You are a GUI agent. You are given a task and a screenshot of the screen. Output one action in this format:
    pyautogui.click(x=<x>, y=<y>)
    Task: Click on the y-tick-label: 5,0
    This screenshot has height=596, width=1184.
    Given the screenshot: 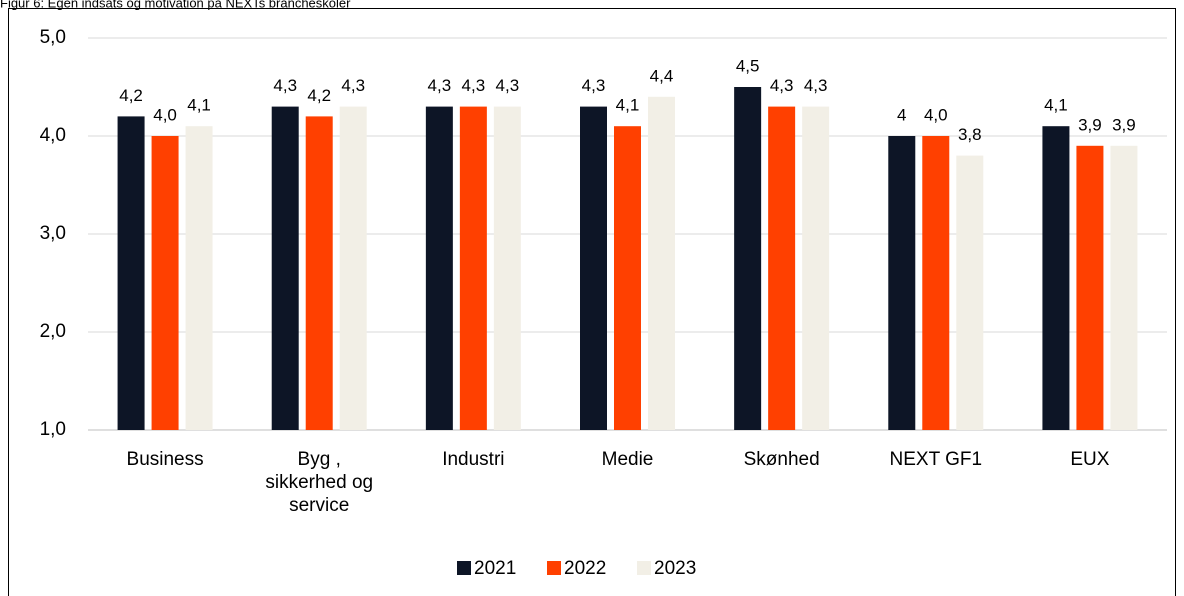 What is the action you would take?
    pyautogui.click(x=53, y=37)
    